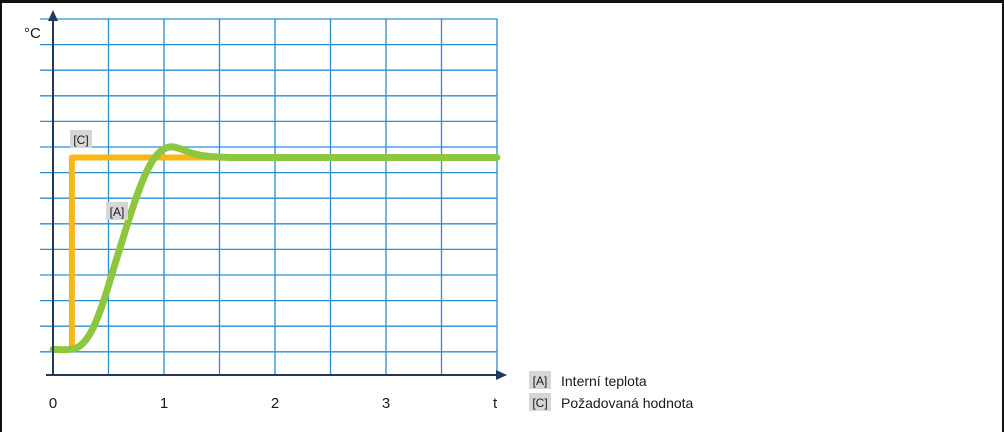 The image size is (1004, 432). I want to click on series-labels: [C] [A], so click(99, 175).